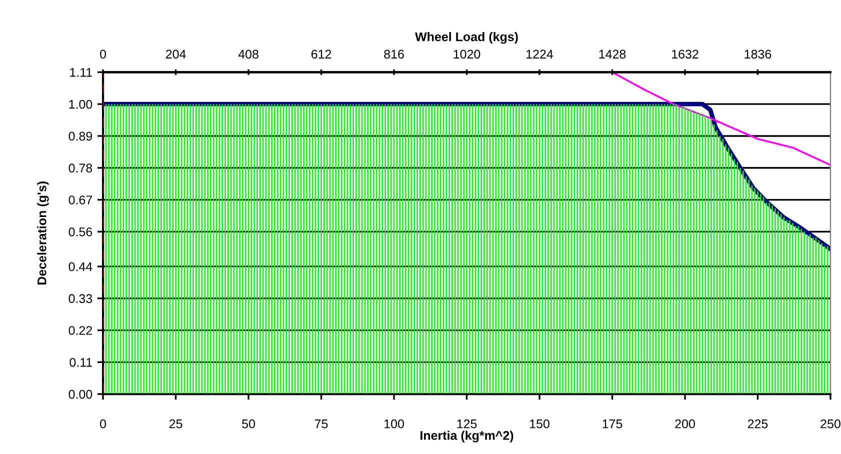  Describe the element at coordinates (467, 423) in the screenshot. I see `x-tick-label: 125` at that location.